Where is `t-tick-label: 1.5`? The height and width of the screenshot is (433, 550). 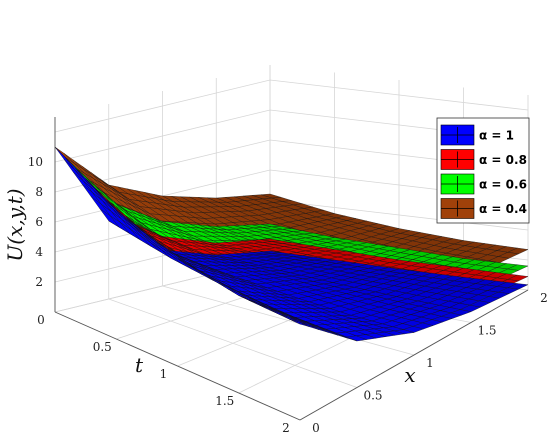 t-tick-label: 1.5 is located at coordinates (224, 401).